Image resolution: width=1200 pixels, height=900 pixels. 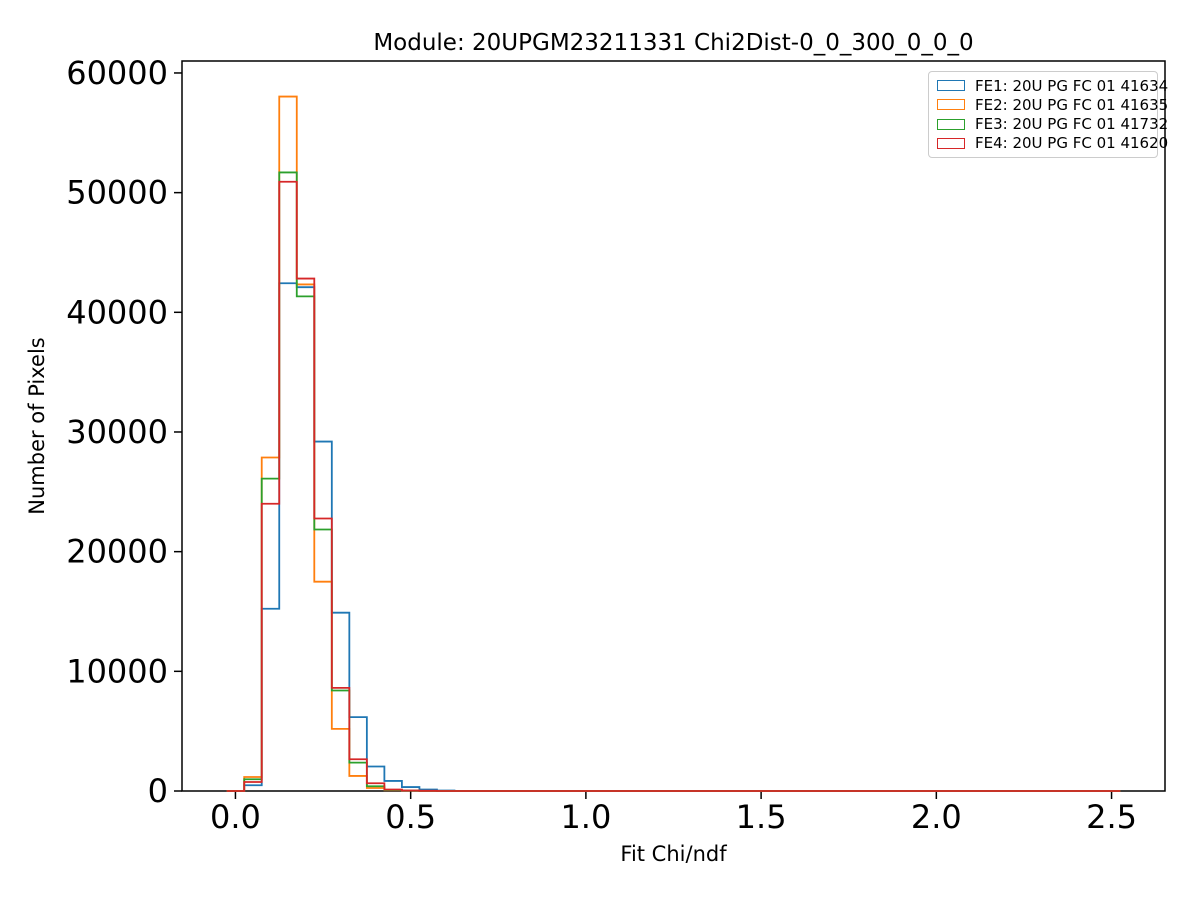 What do you see at coordinates (117, 193) in the screenshot?
I see `y-tick-label: 50000` at bounding box center [117, 193].